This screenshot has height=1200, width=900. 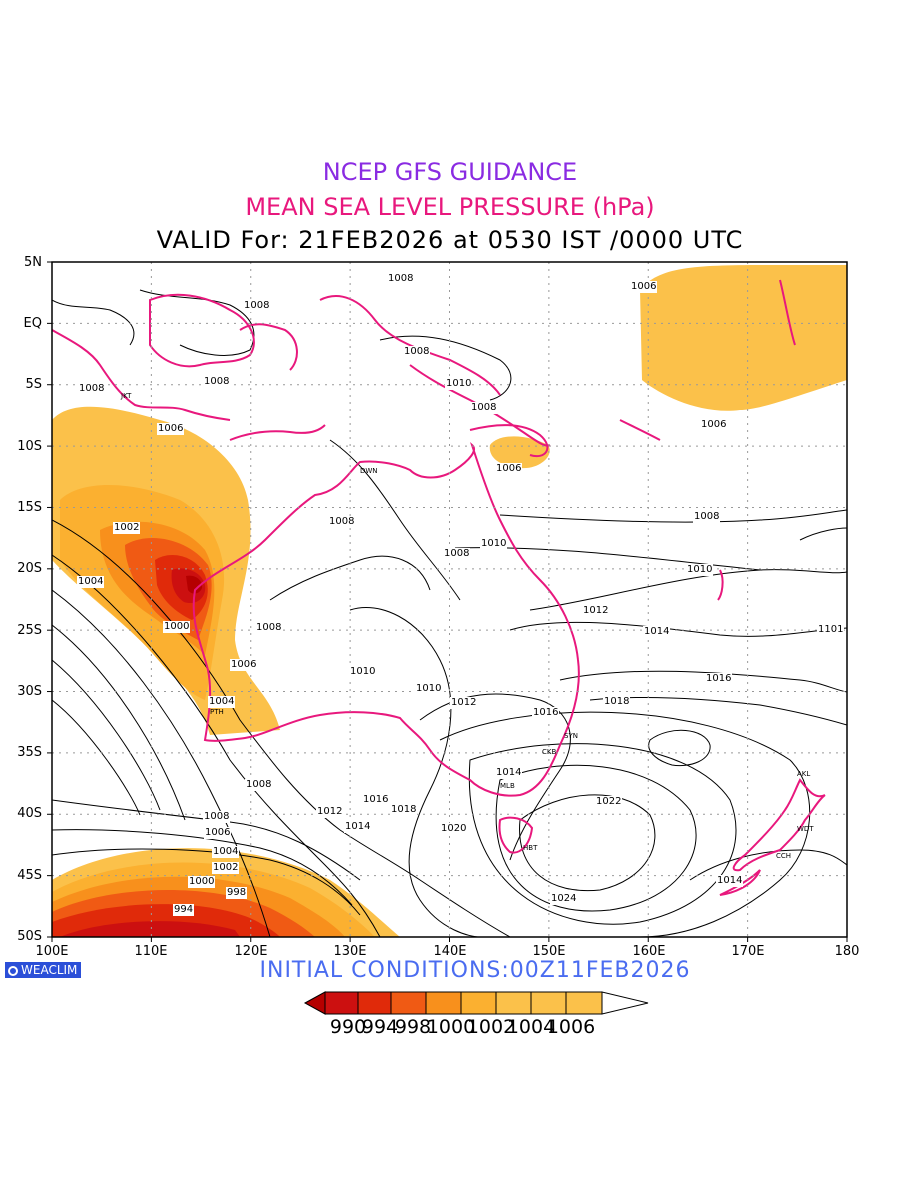 What do you see at coordinates (350, 951) in the screenshot?
I see `lon-label: 130E` at bounding box center [350, 951].